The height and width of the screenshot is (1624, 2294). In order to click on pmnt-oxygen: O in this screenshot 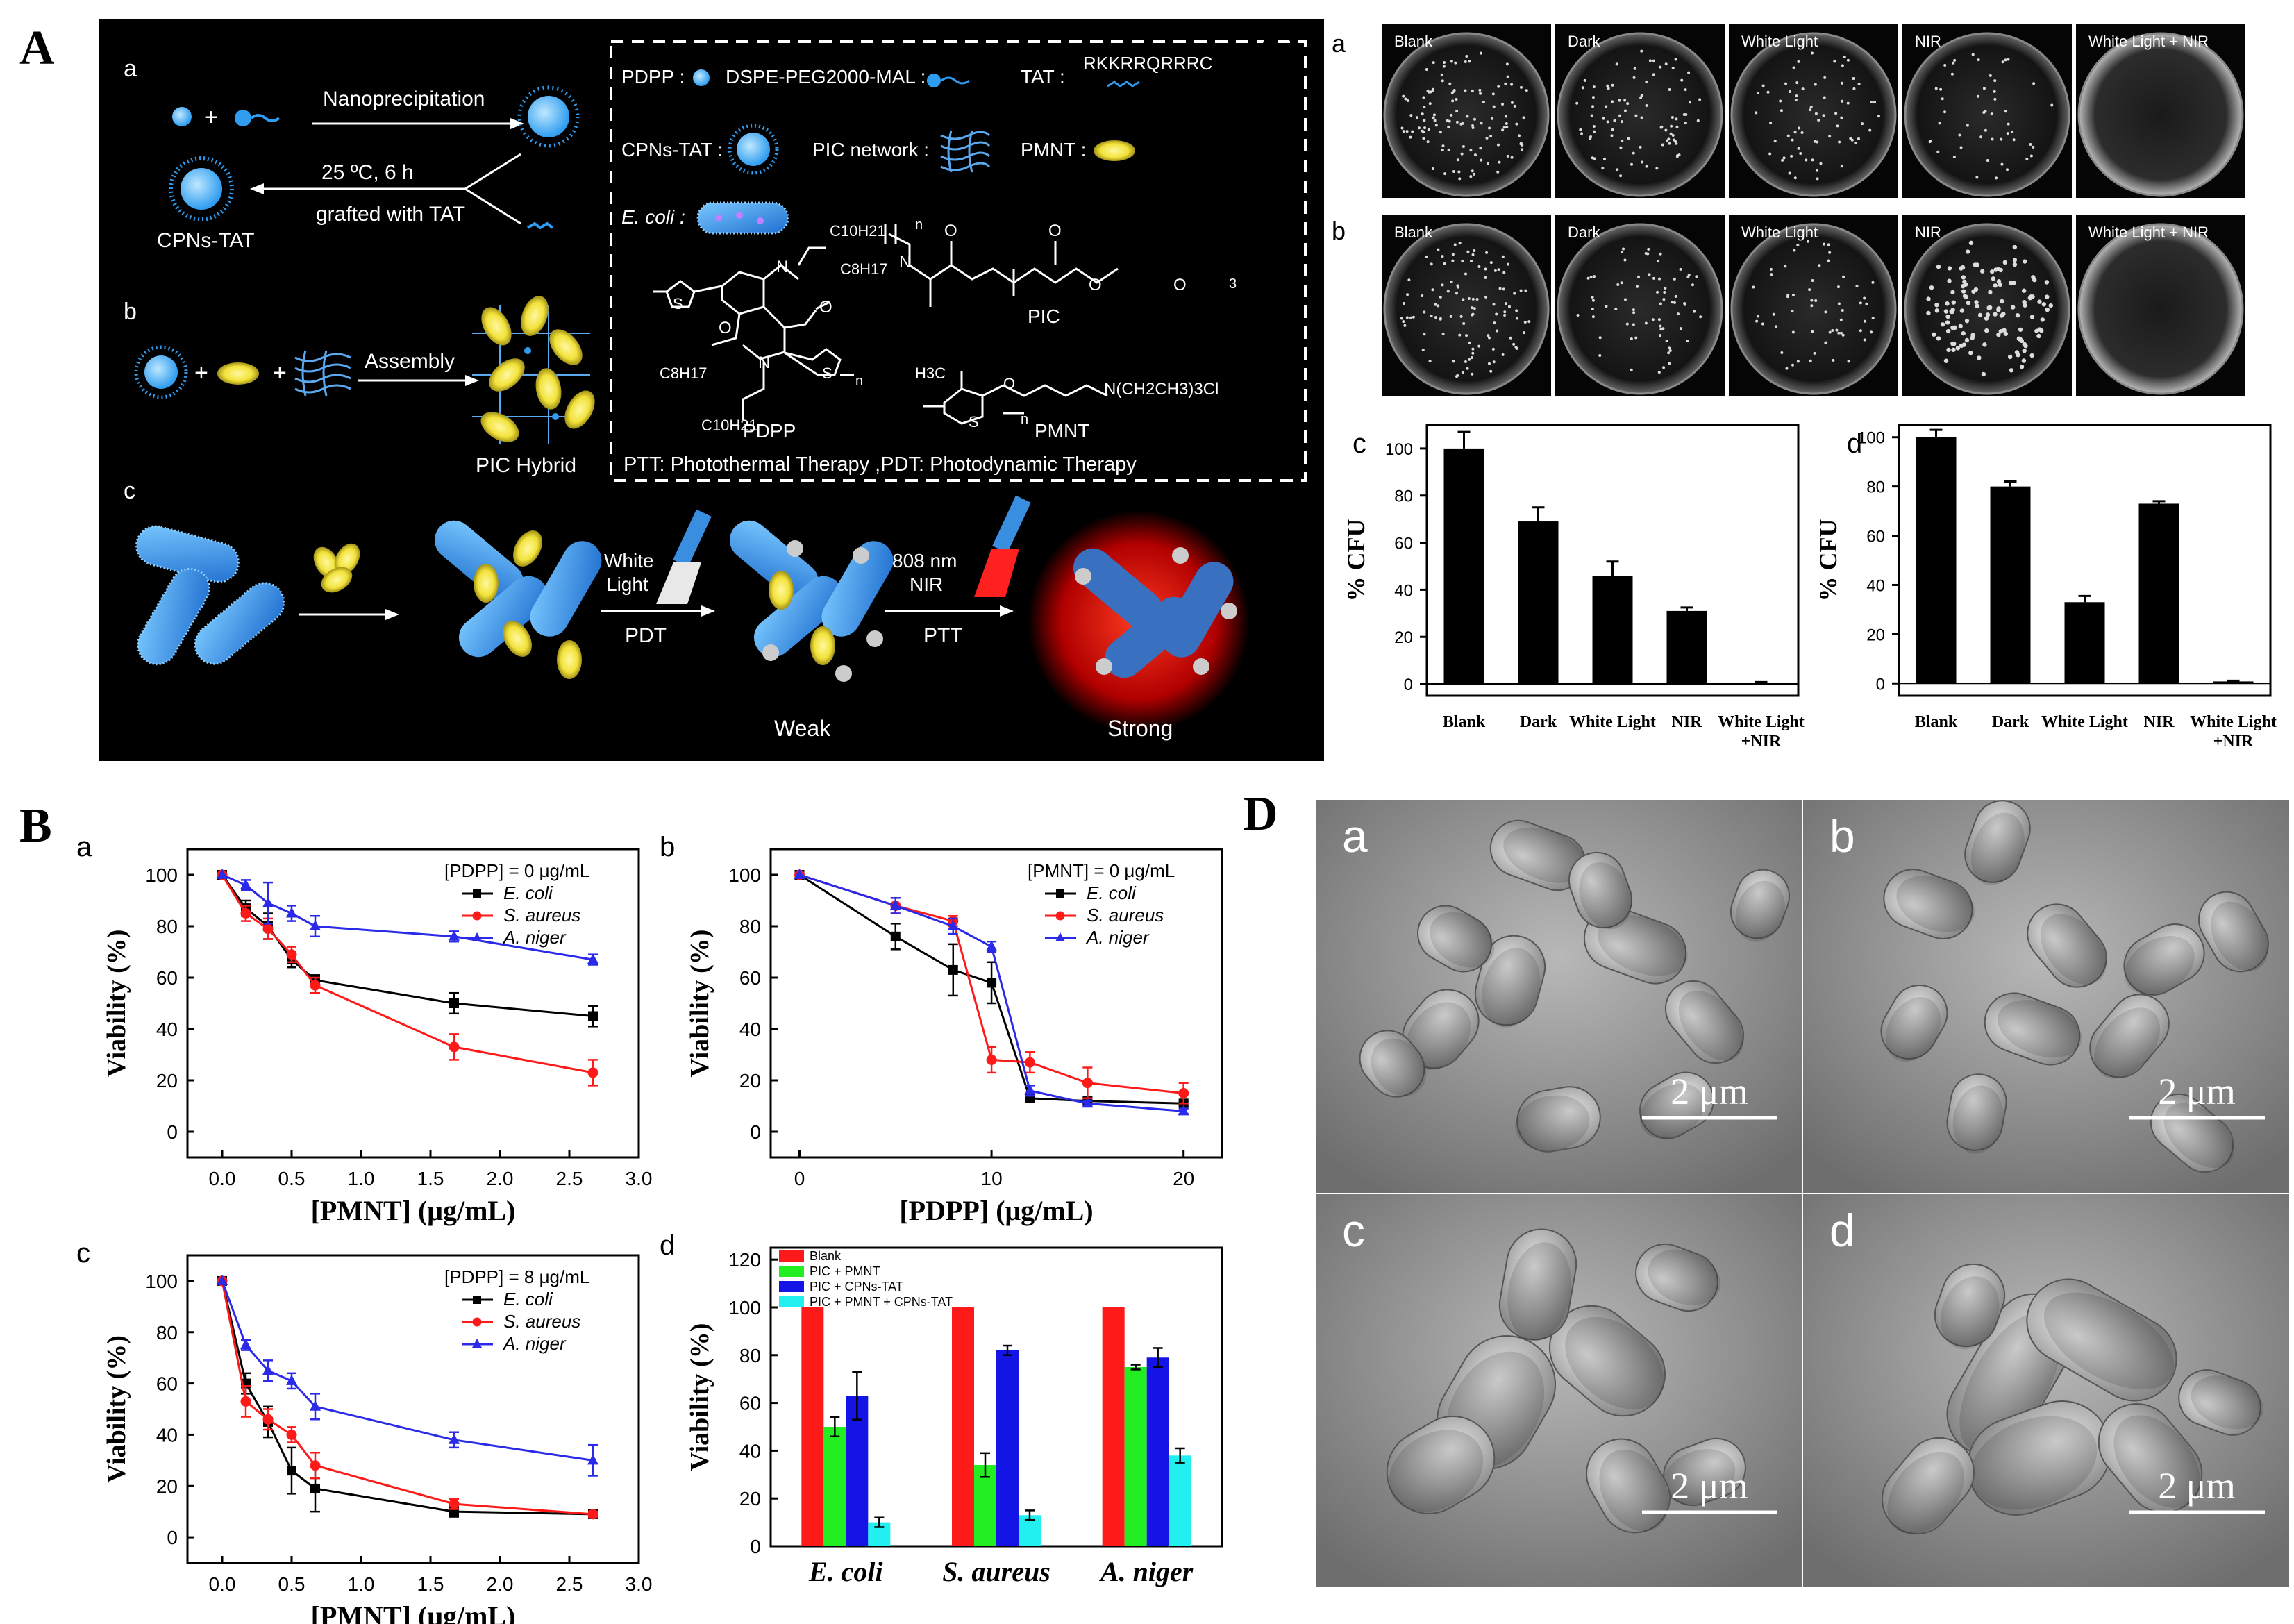, I will do `click(1009, 384)`.